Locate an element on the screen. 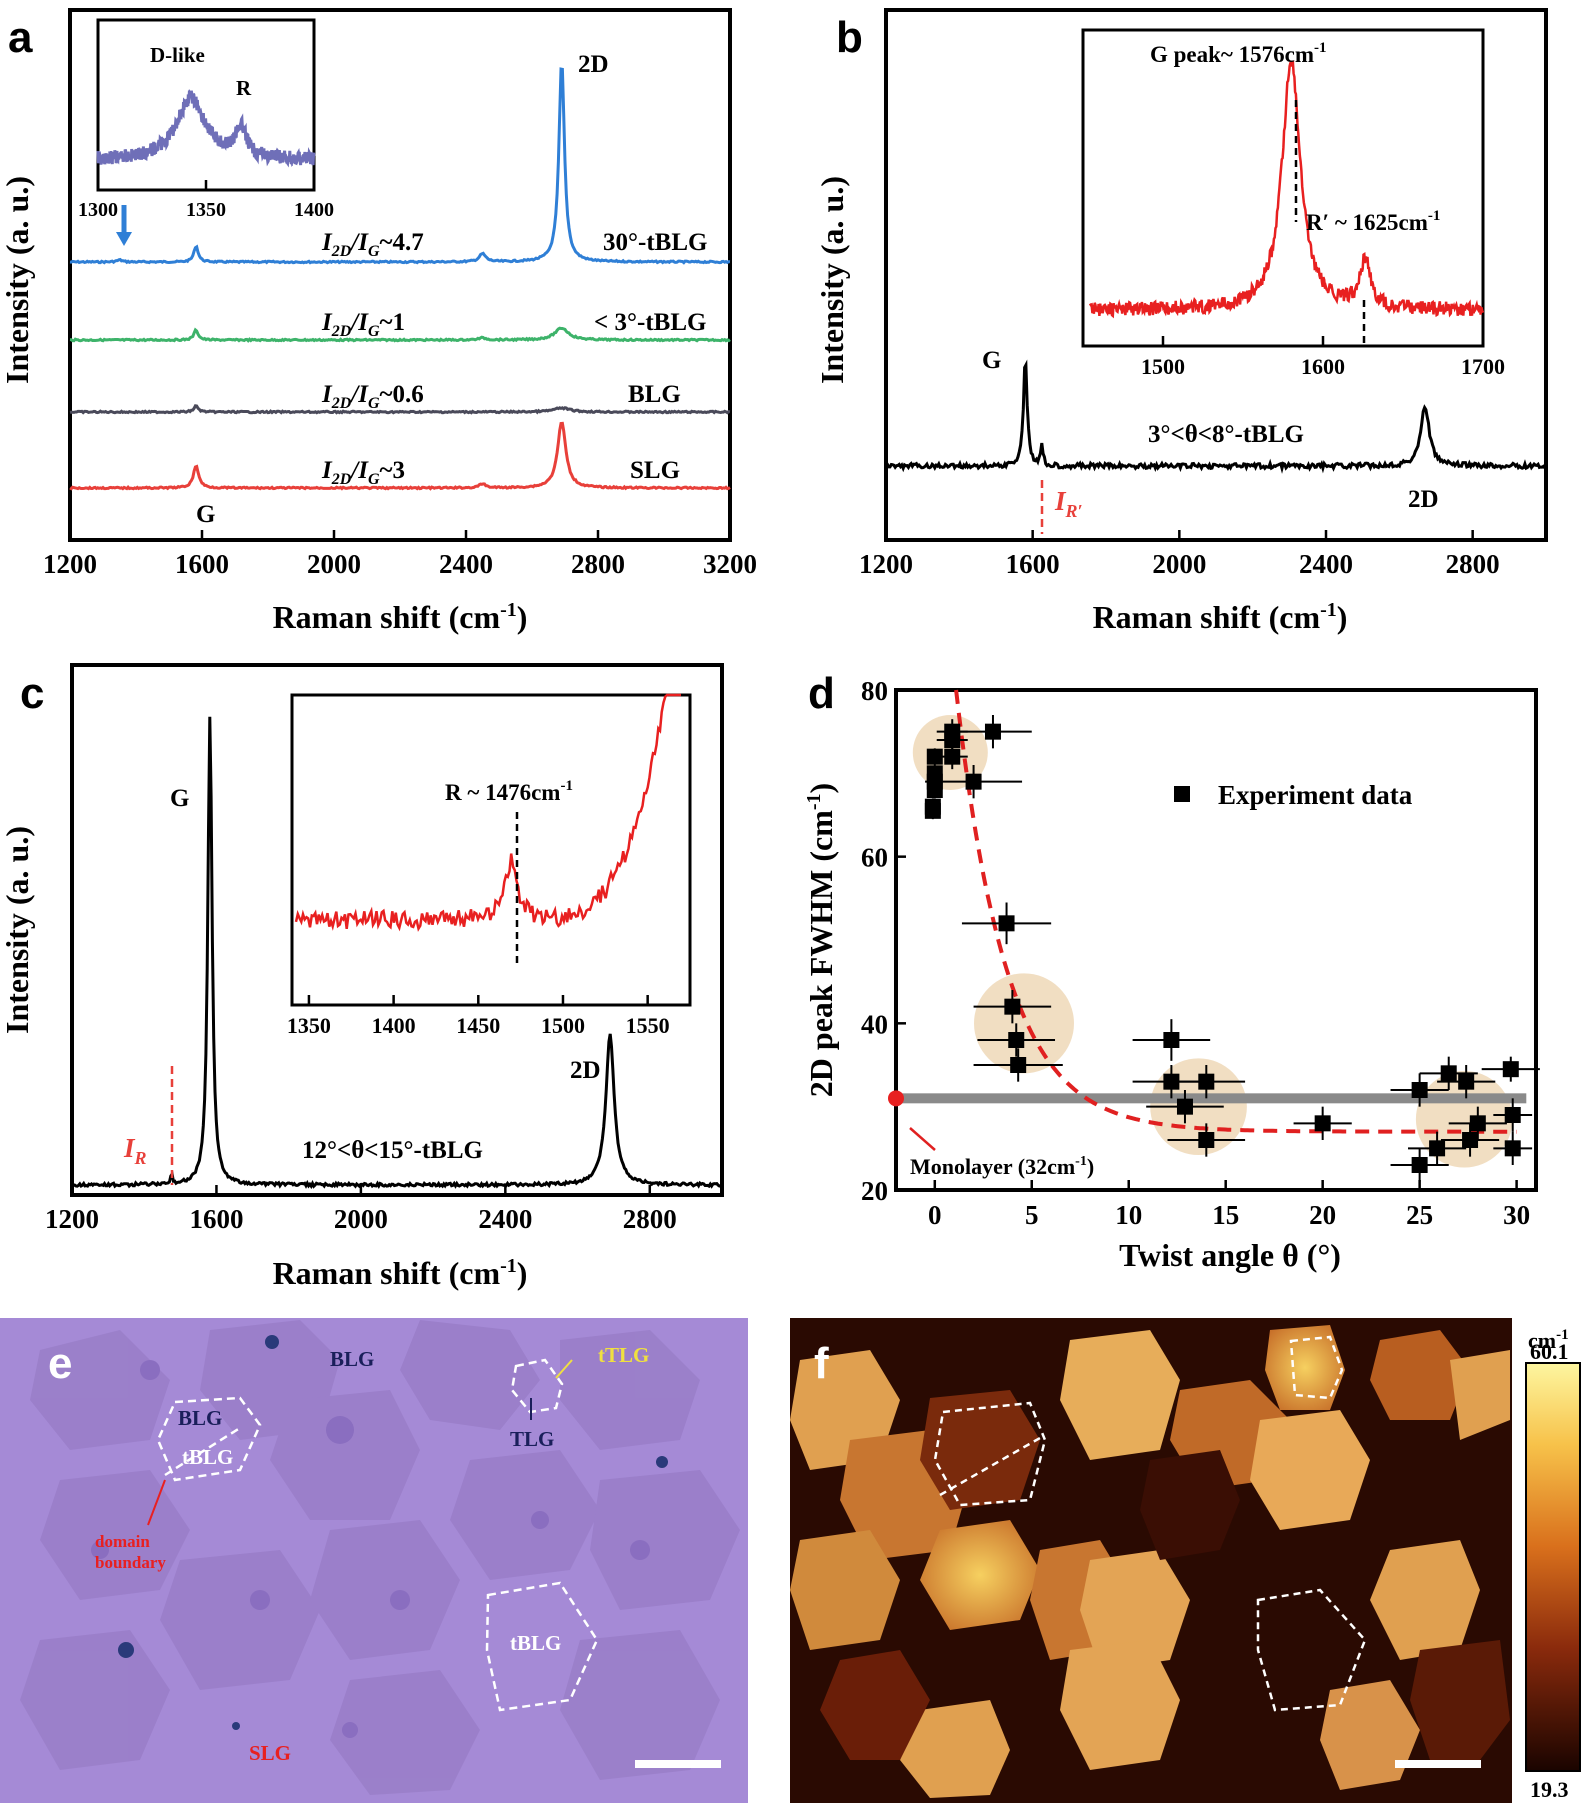  inset-x-tick-label: 1450 is located at coordinates (478, 1025).